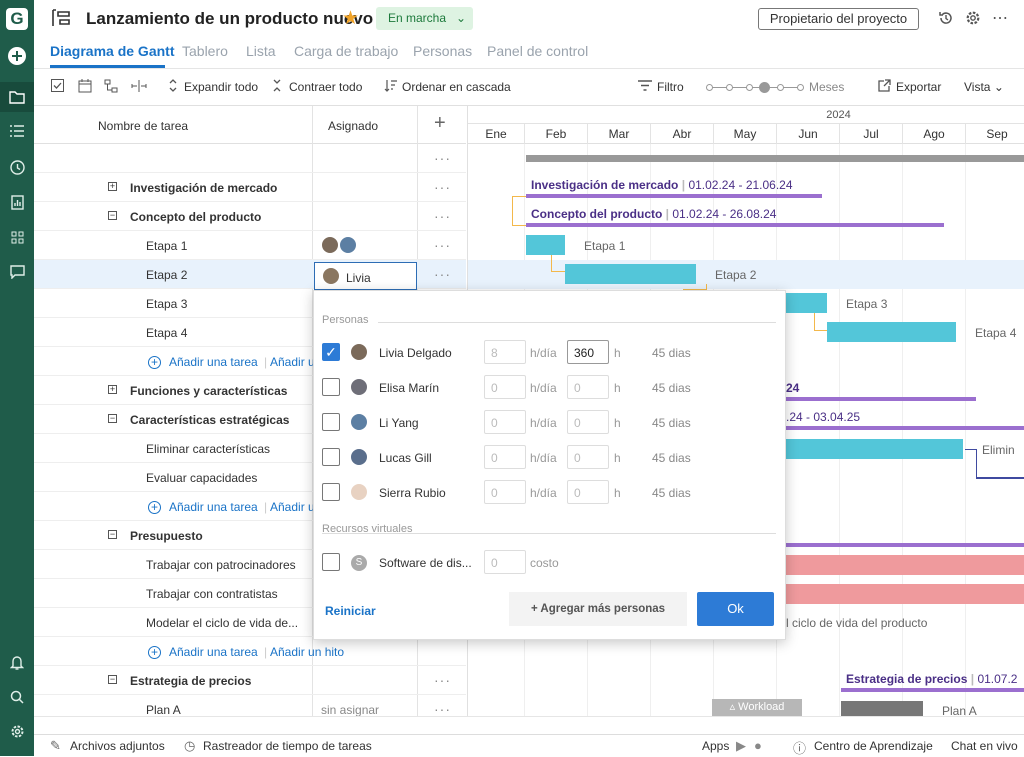  What do you see at coordinates (873, 746) in the screenshot?
I see `learning-center-link: Centro de Aprendizaje` at bounding box center [873, 746].